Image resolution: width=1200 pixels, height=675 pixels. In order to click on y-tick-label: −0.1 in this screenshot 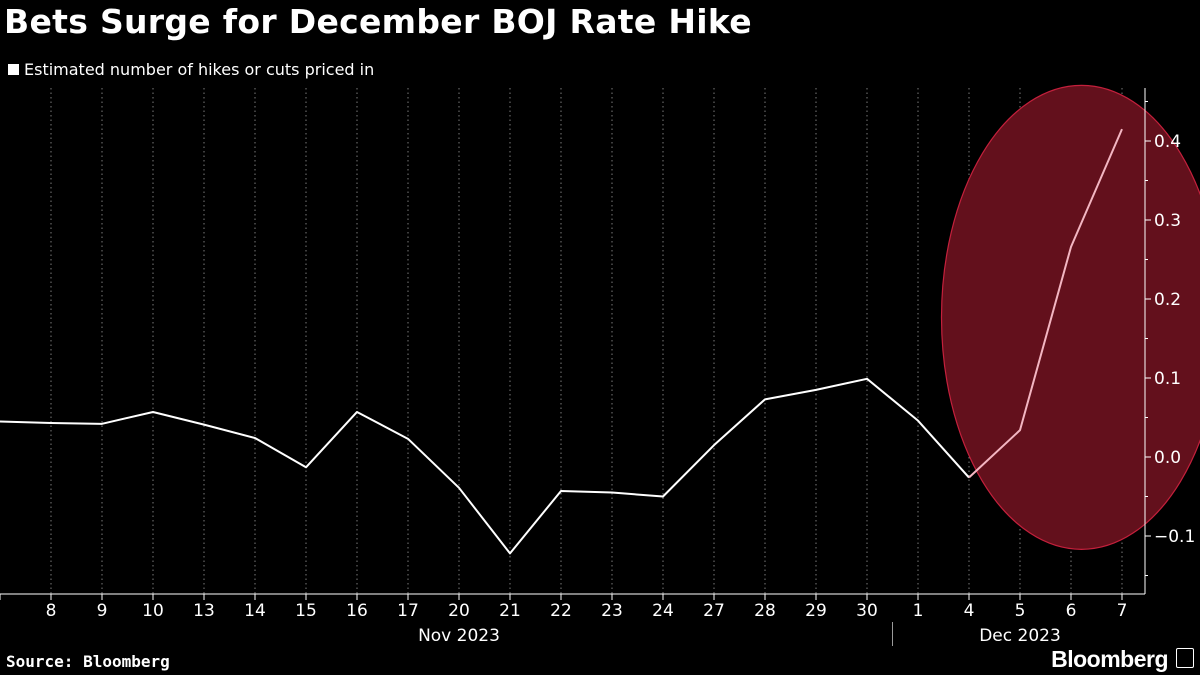, I will do `click(1174, 537)`.